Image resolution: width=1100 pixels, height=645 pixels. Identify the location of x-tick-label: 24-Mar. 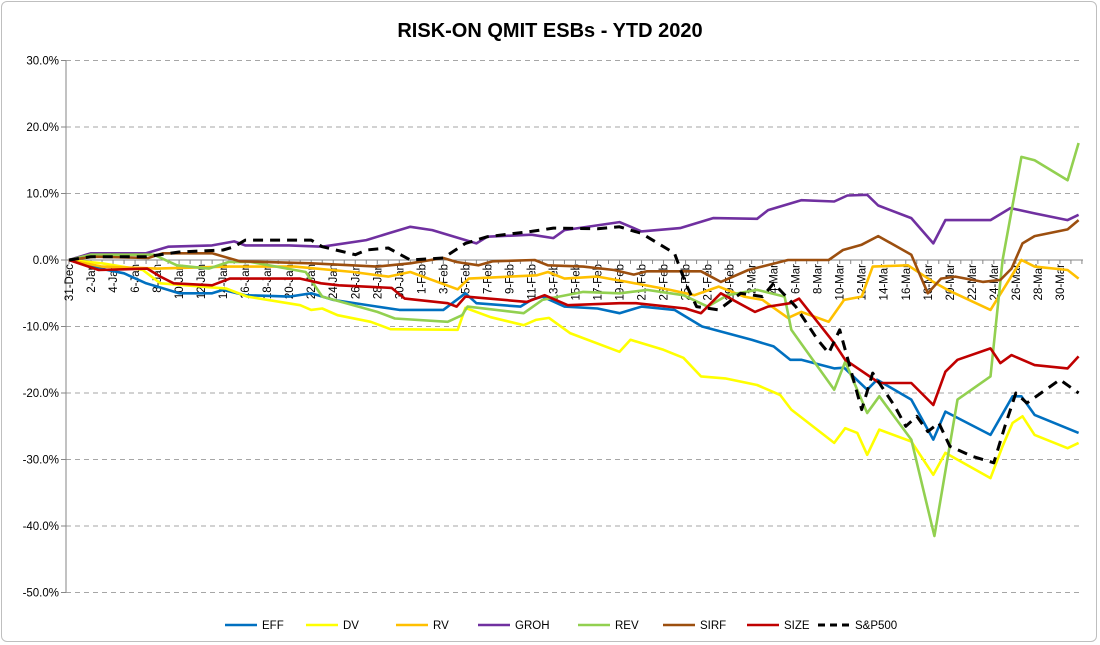
(995, 282).